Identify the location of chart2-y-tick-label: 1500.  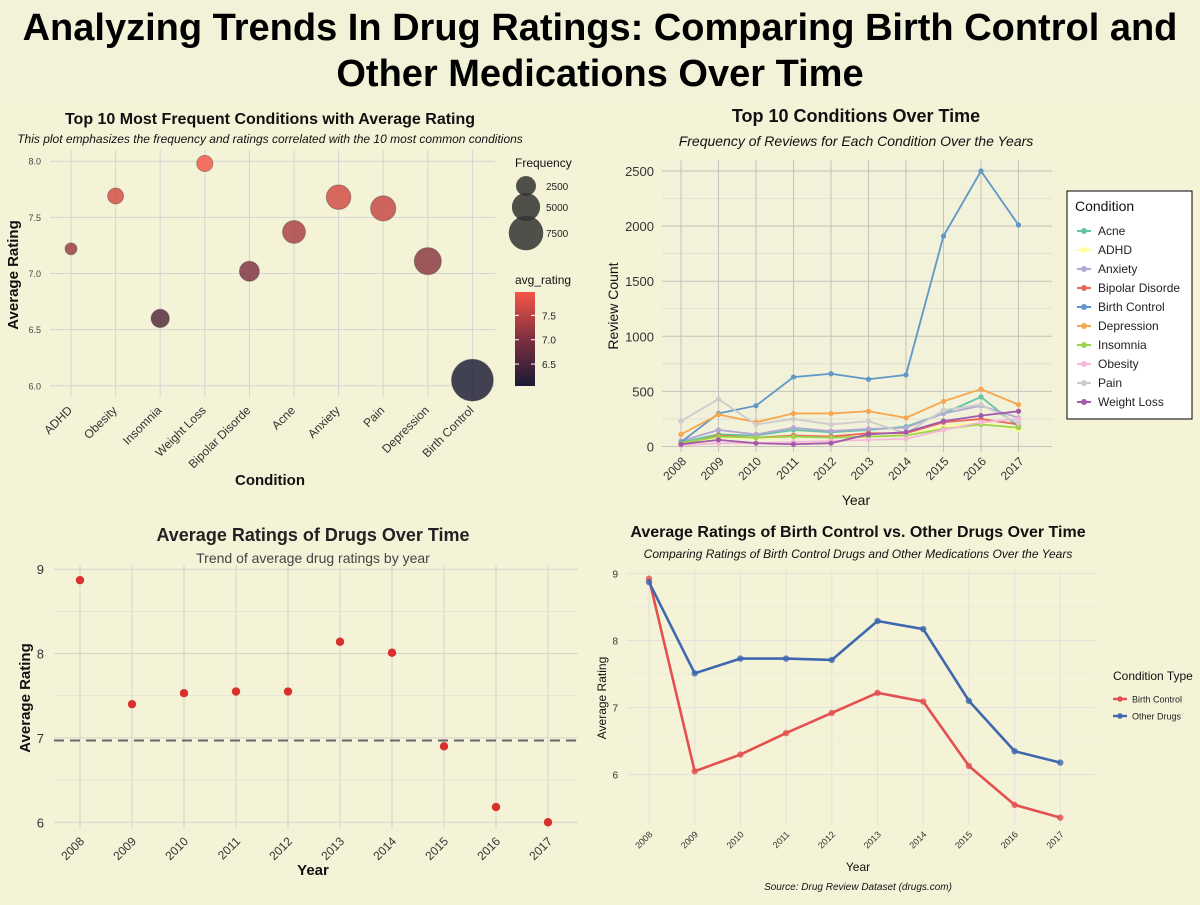
(639, 281).